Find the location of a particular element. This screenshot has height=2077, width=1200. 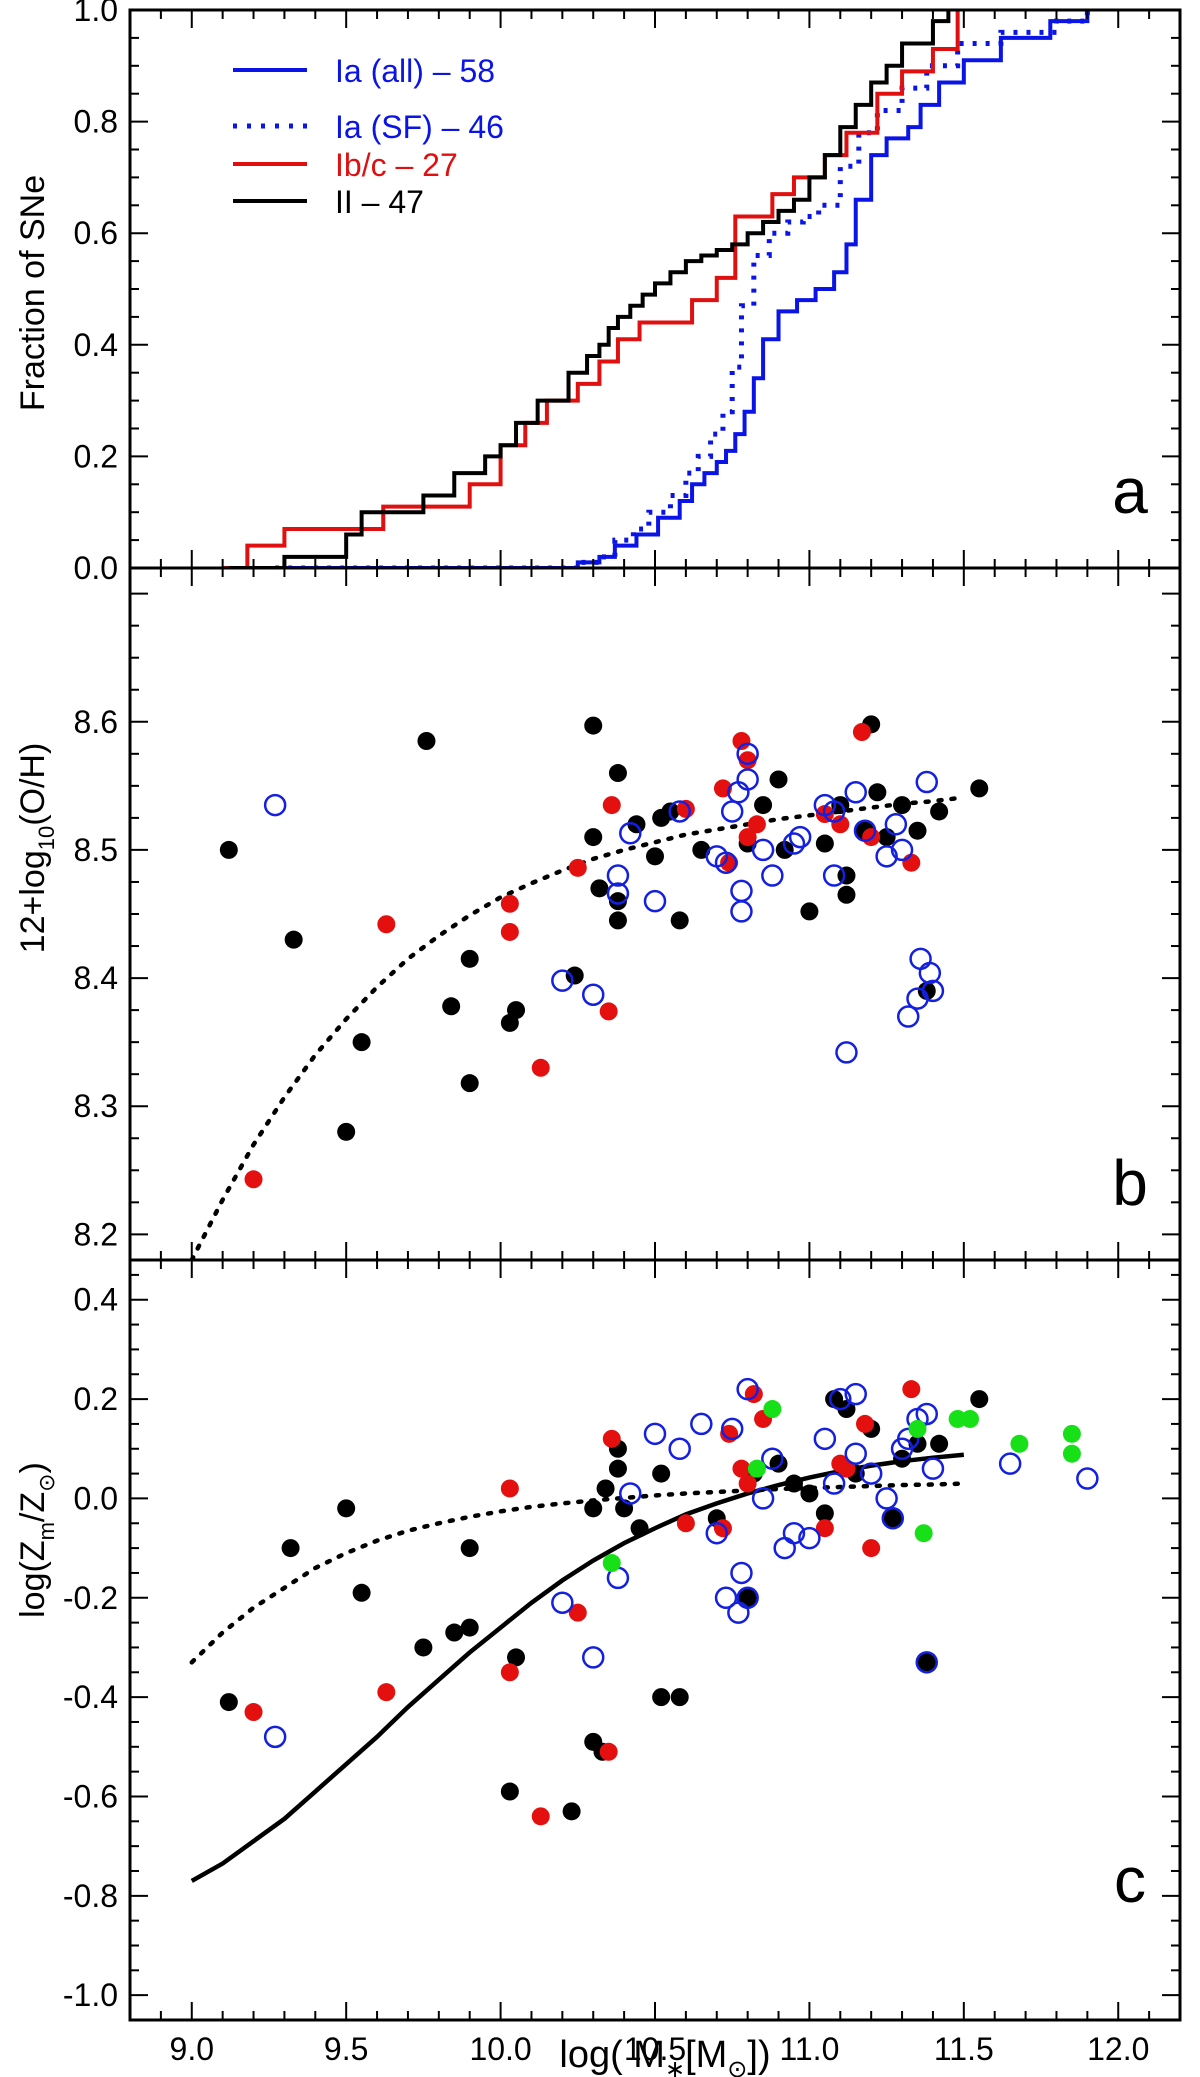

legend-ia-sf-label: Ia (SF) – 46 is located at coordinates (419, 127).